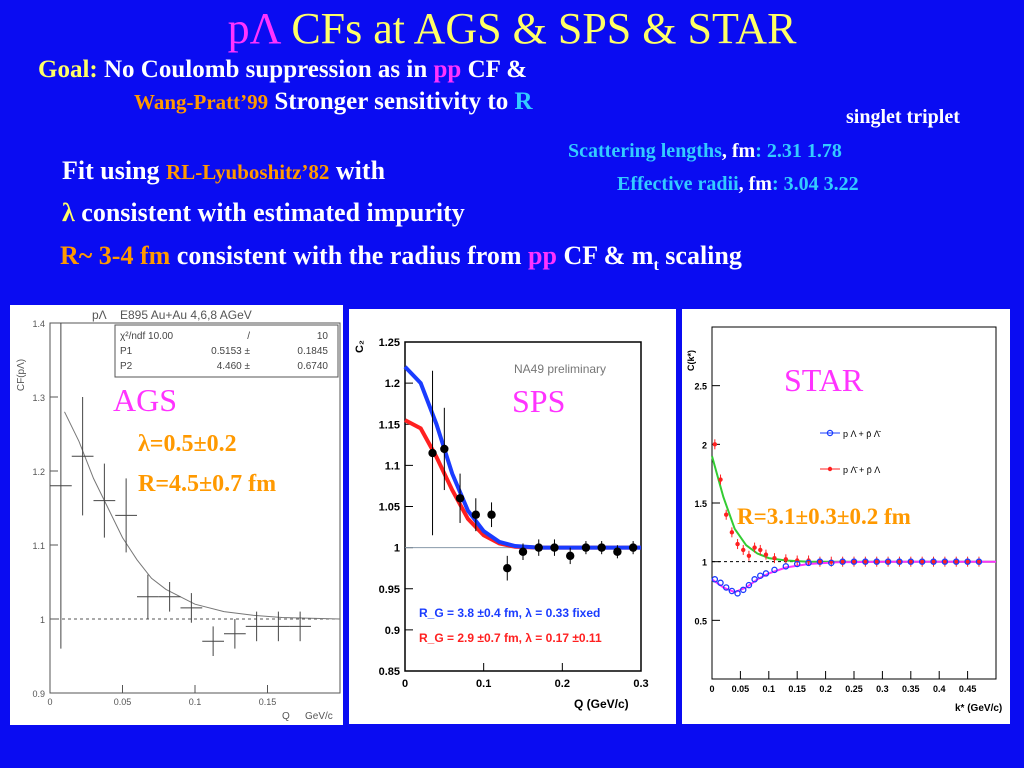 Image resolution: width=1024 pixels, height=768 pixels. What do you see at coordinates (114, 170) in the screenshot?
I see `fit-using: Fit using` at bounding box center [114, 170].